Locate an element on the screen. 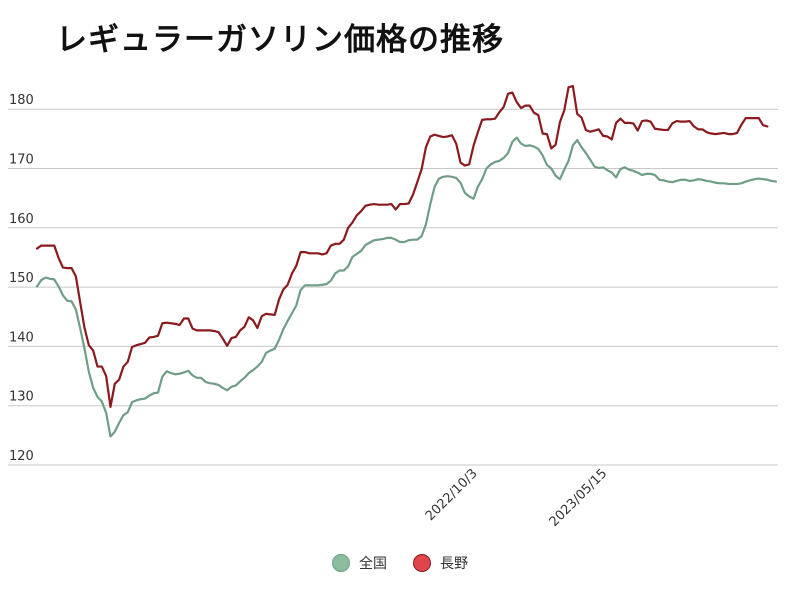 The height and width of the screenshot is (597, 800). legend-item-nagano: 長野 is located at coordinates (440, 563).